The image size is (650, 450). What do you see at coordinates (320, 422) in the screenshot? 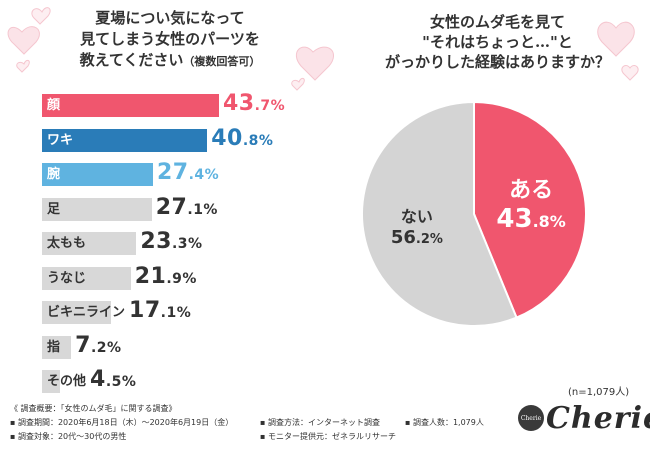
I see `survey-method: ▪ 調査方法：インターネット調査` at bounding box center [320, 422].